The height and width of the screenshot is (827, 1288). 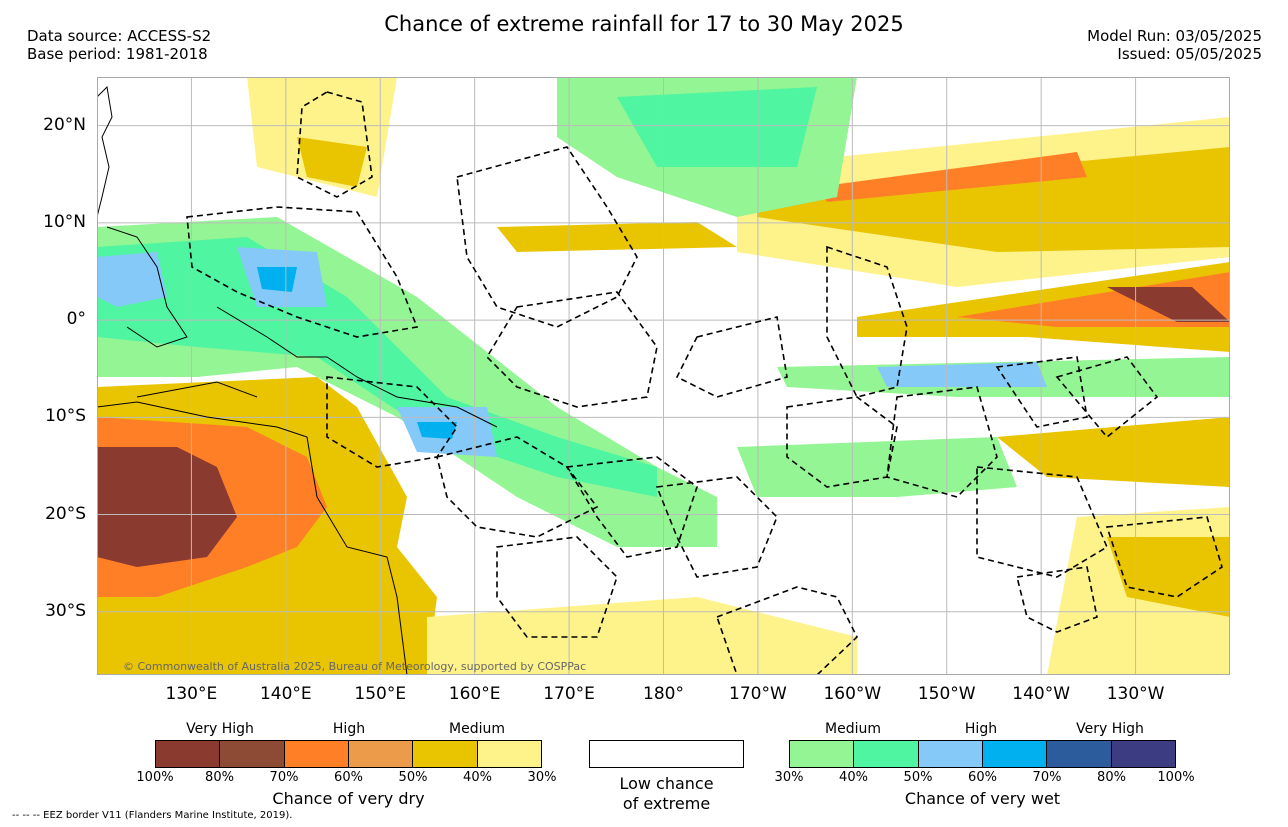 I want to click on latitude-label: 20°S, so click(x=65, y=513).